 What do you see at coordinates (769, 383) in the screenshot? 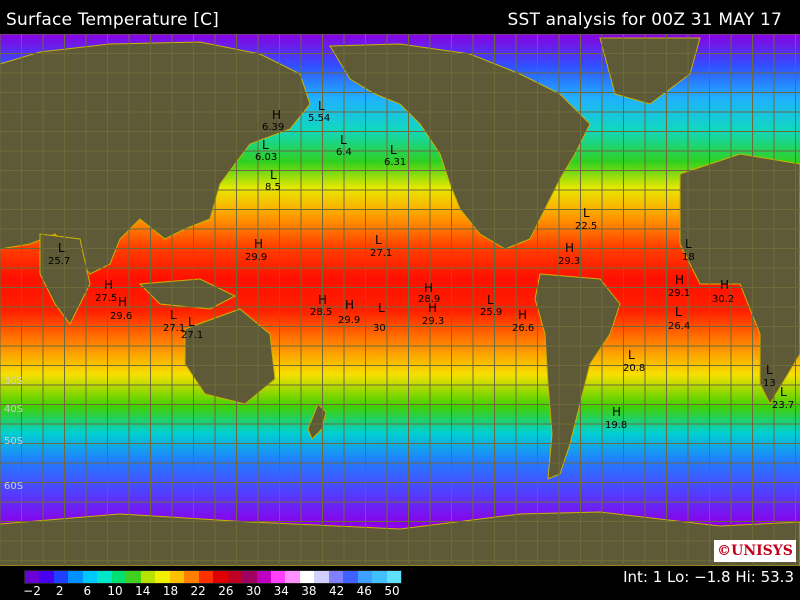
I see `svg-text: 13` at bounding box center [769, 383].